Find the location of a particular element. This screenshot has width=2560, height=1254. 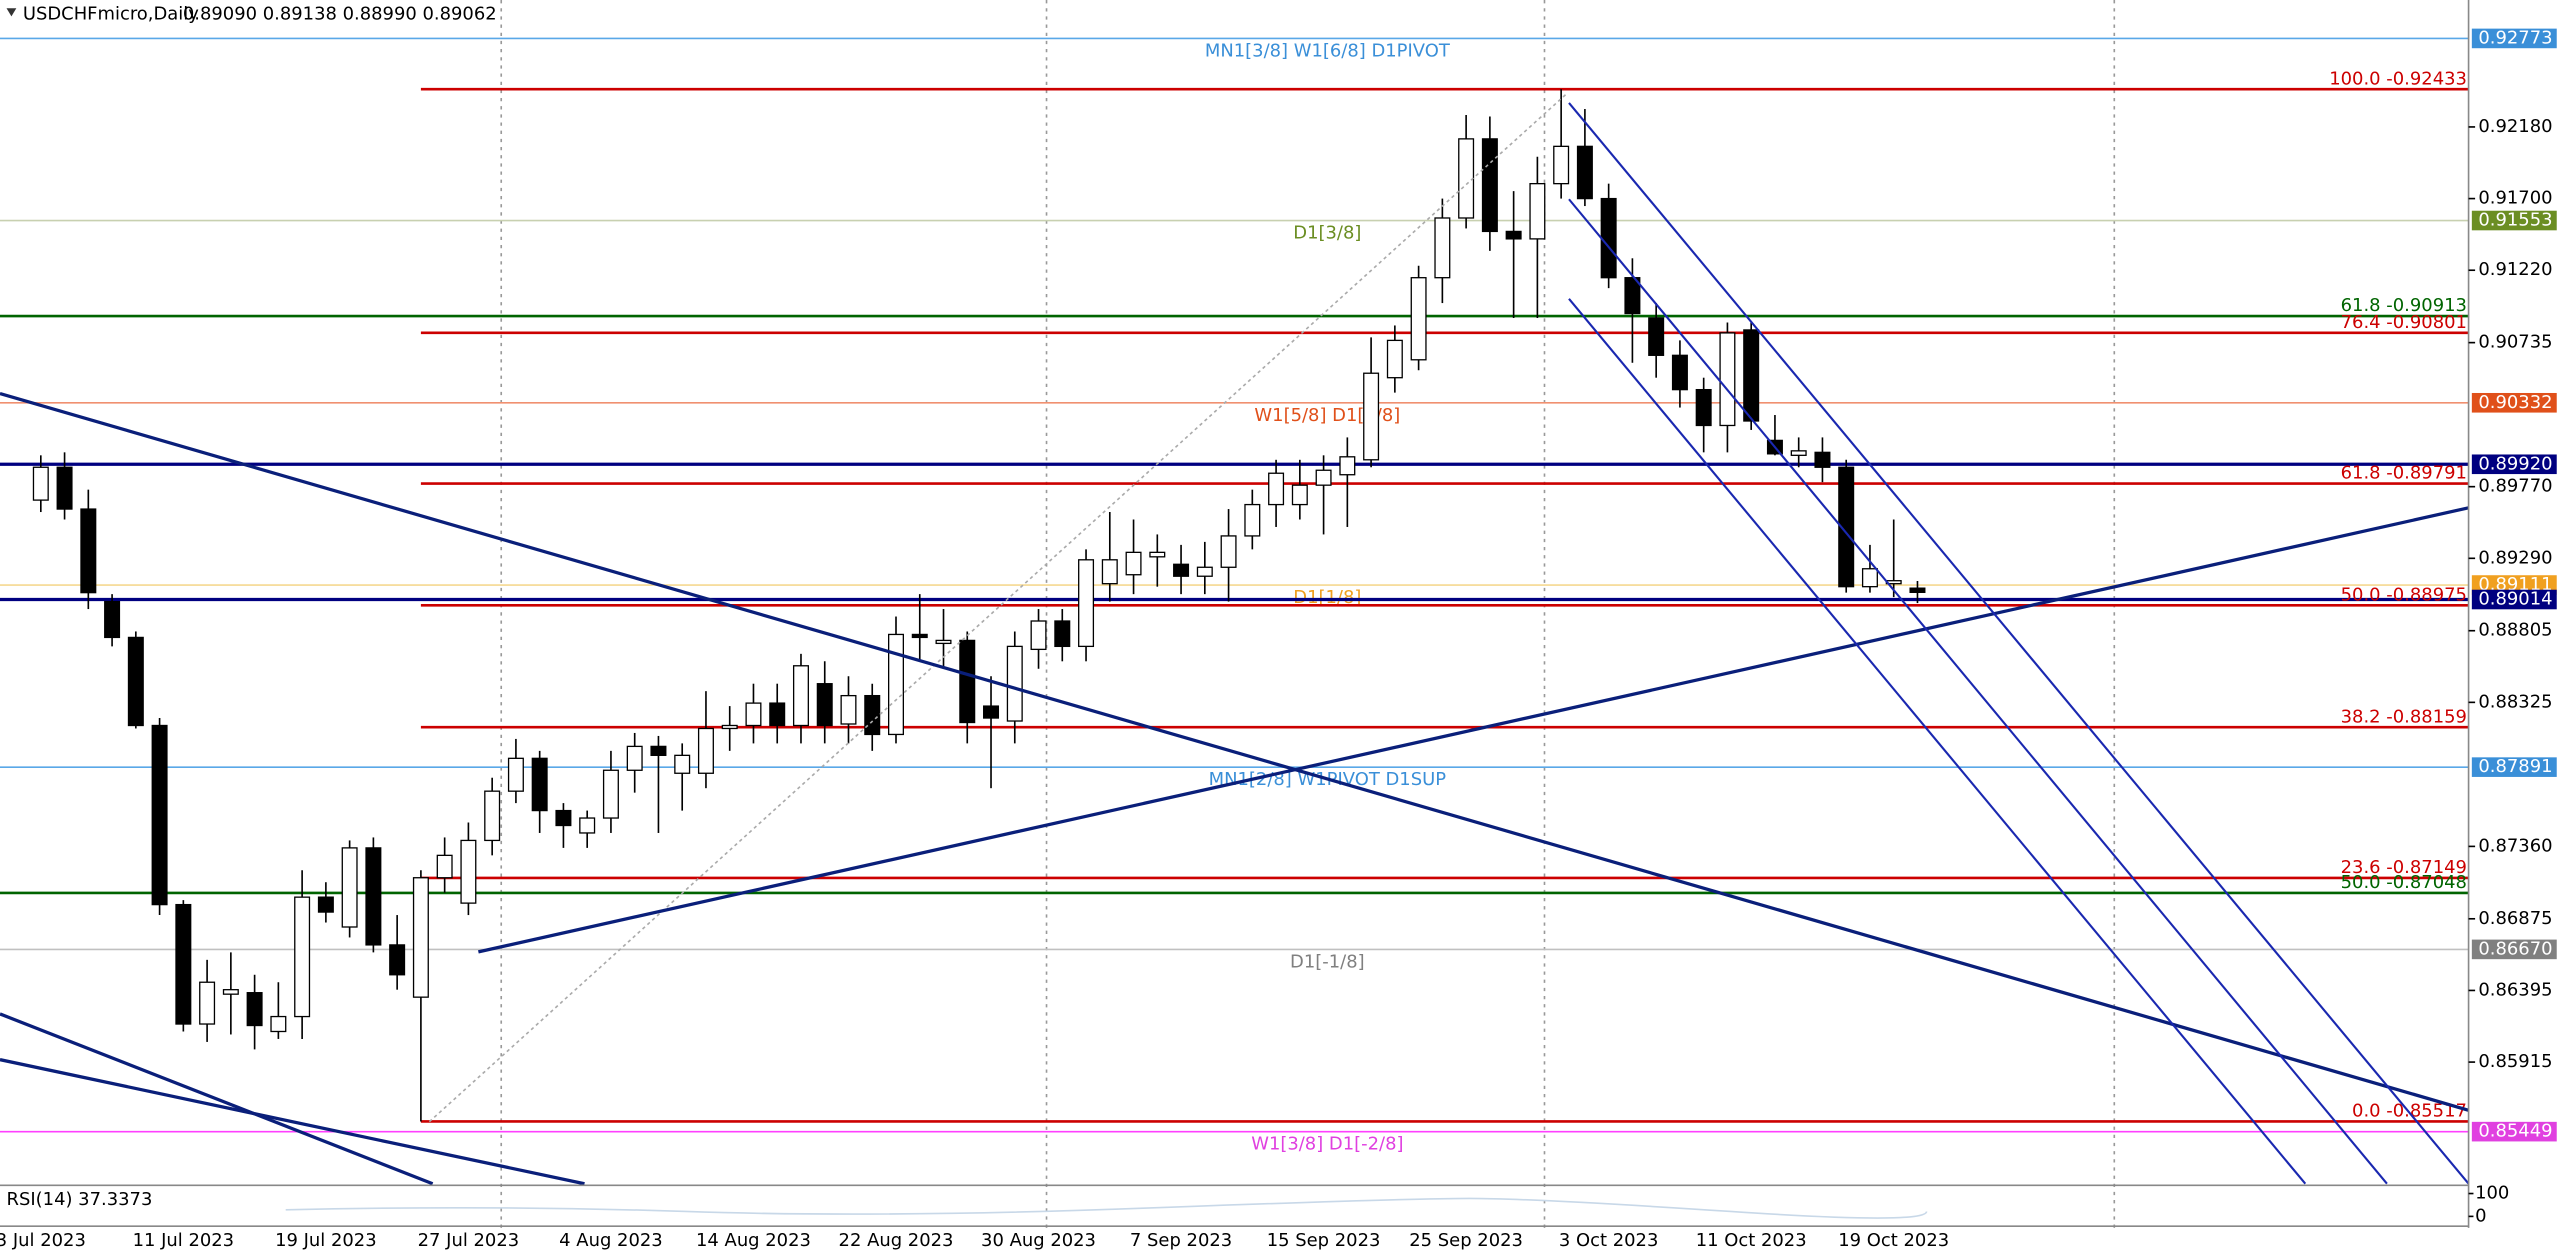

x-tick-label: 25 Sep 2023 is located at coordinates (1466, 1240).